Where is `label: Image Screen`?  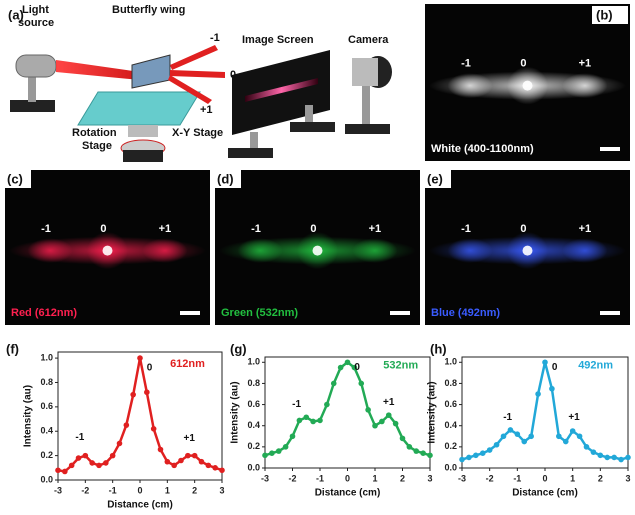
label: Image Screen is located at coordinates (278, 40).